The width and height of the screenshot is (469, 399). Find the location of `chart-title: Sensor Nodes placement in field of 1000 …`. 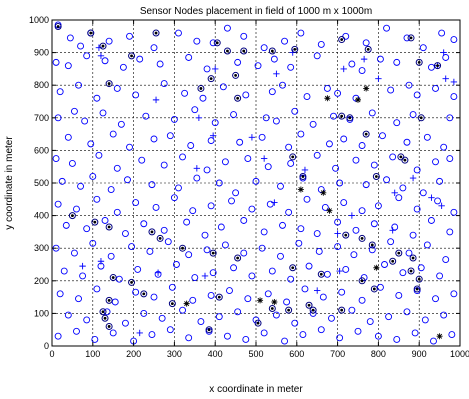

chart-title: Sensor Nodes placement in field of 1000 … is located at coordinates (256, 11).